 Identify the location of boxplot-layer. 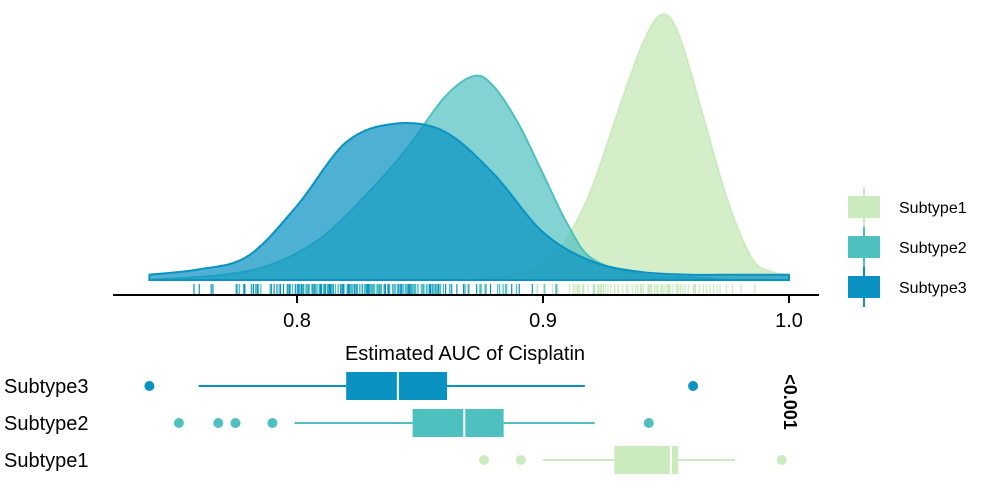
(465, 423).